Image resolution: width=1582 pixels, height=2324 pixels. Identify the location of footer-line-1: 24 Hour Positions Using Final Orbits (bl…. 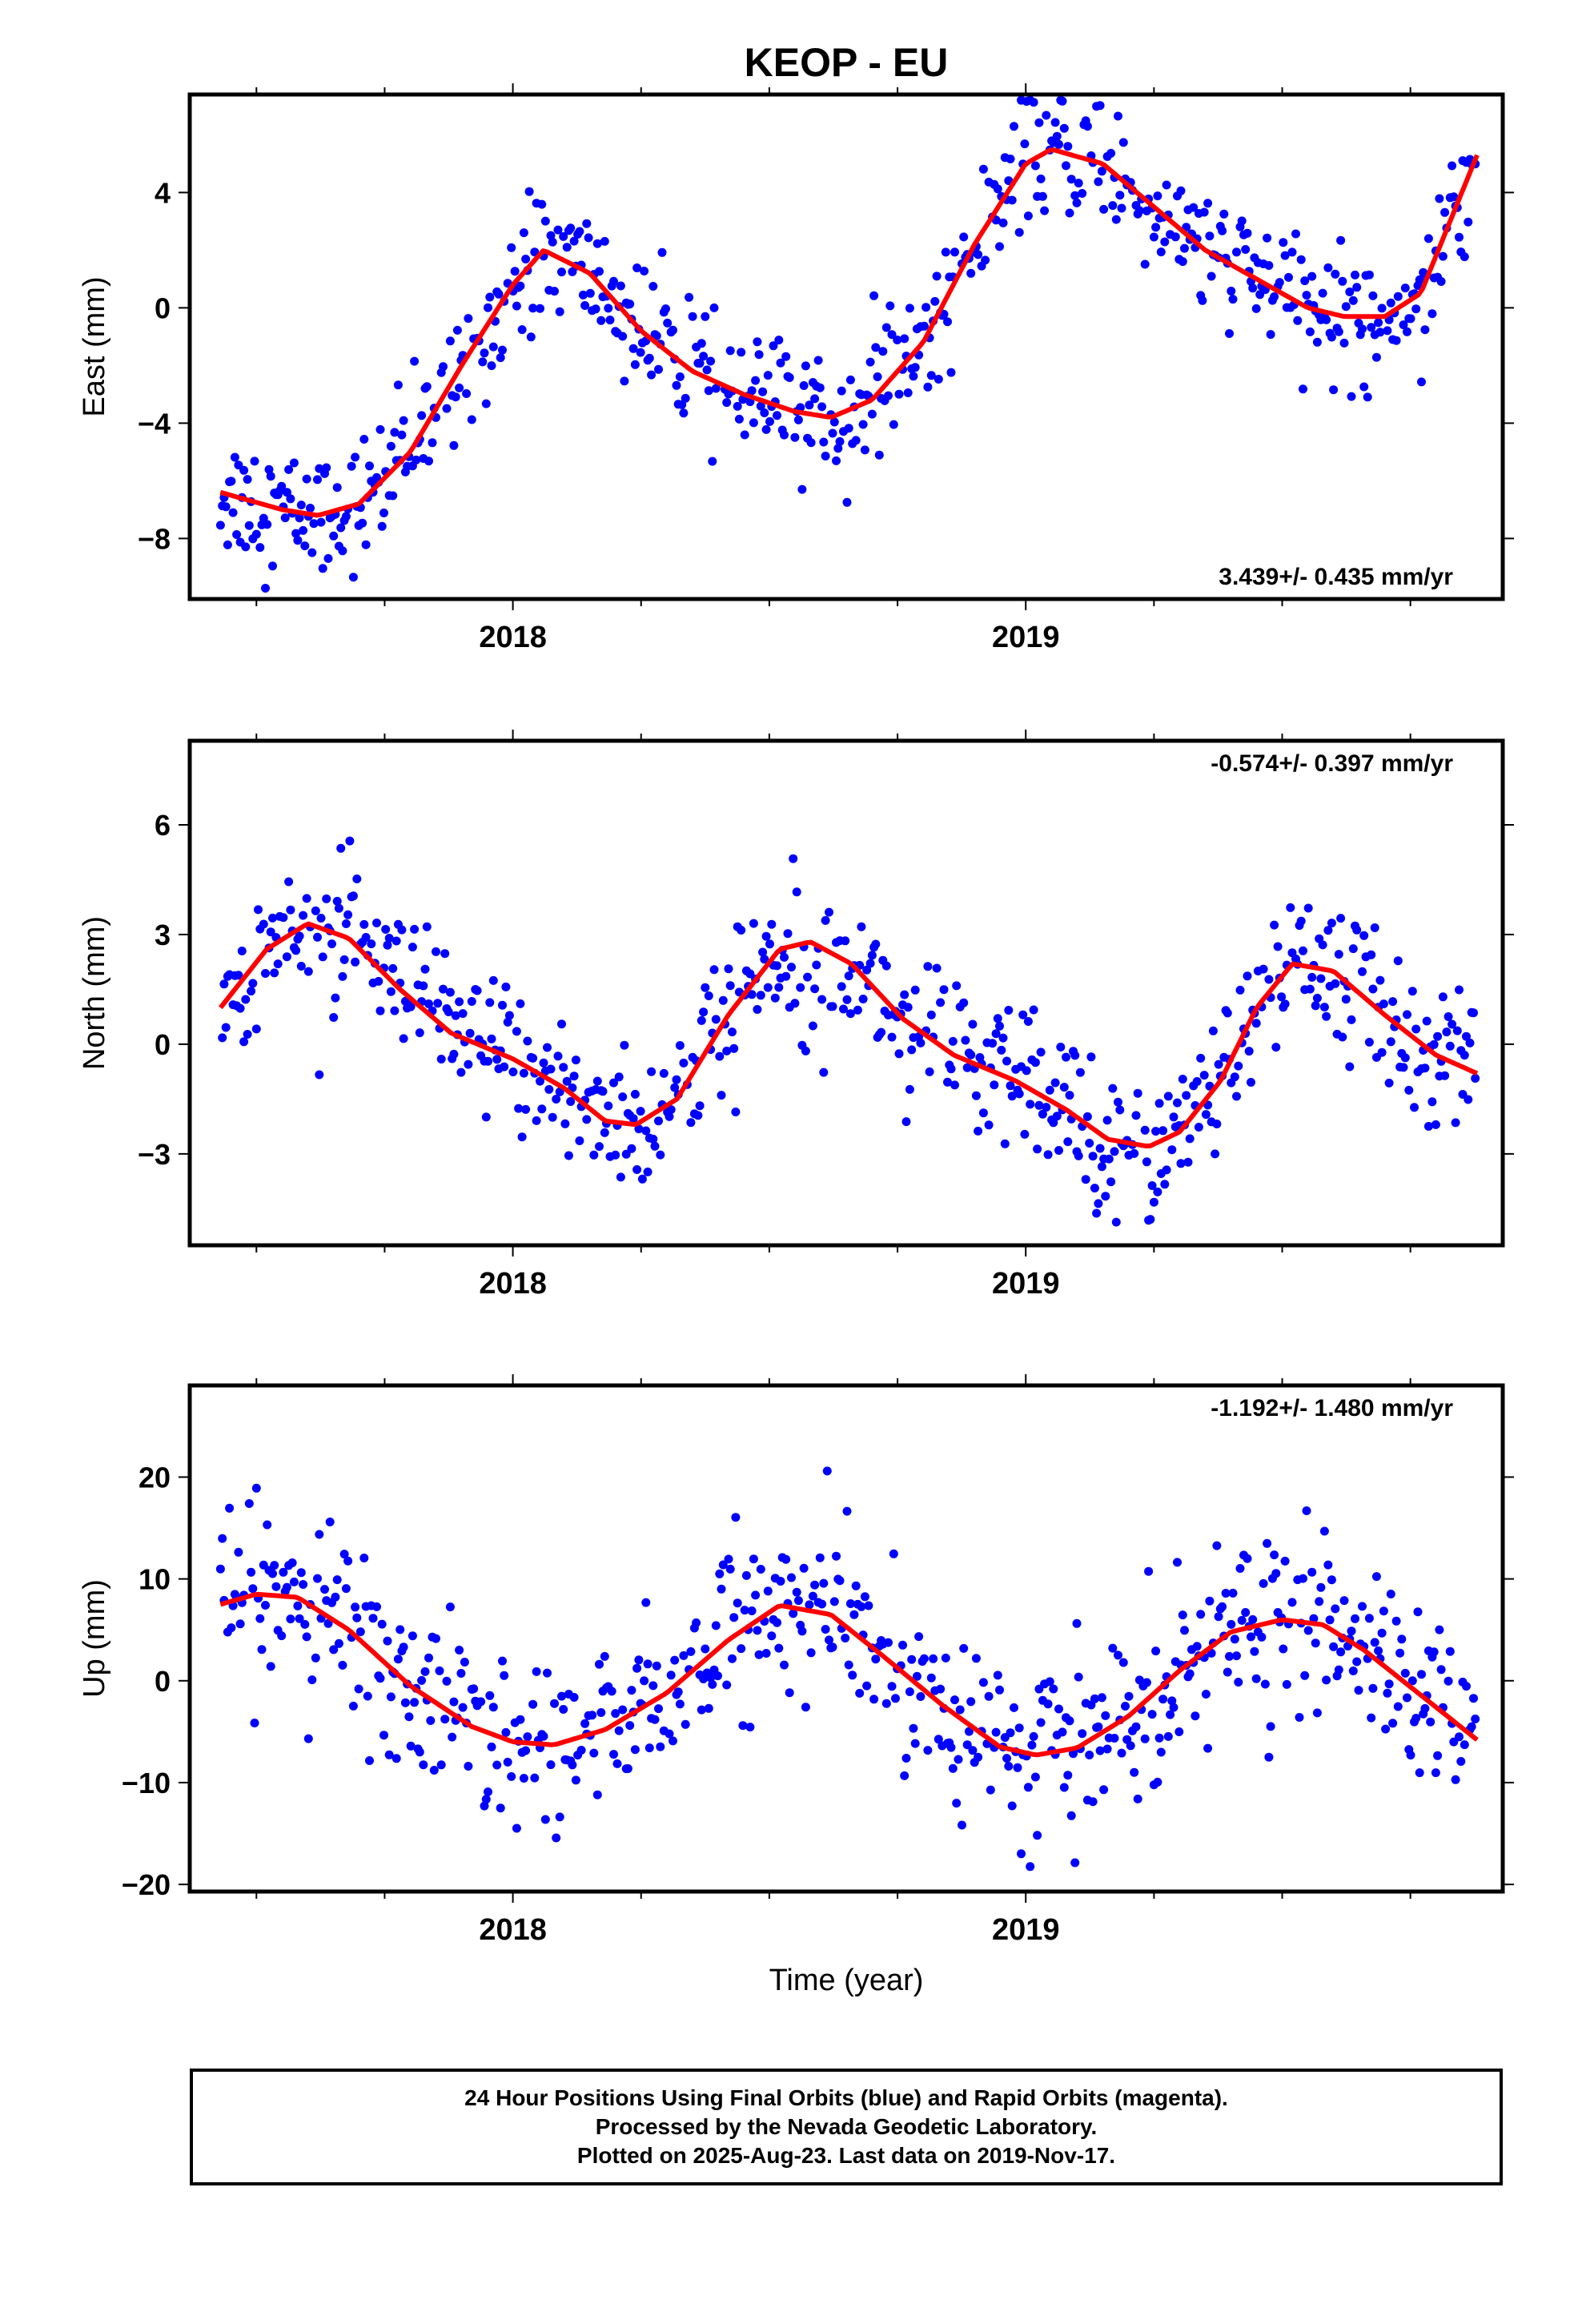
(846, 2097).